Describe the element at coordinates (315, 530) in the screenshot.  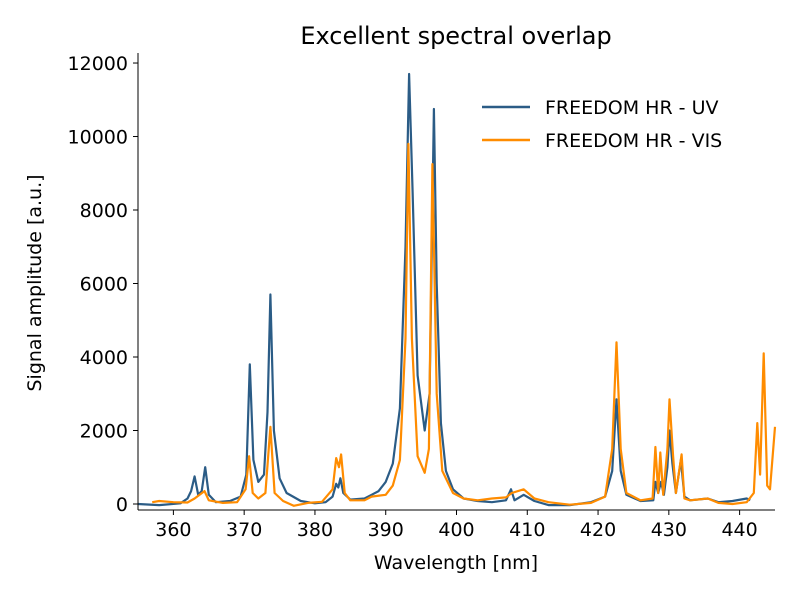
I see `x-tick-label: 380` at that location.